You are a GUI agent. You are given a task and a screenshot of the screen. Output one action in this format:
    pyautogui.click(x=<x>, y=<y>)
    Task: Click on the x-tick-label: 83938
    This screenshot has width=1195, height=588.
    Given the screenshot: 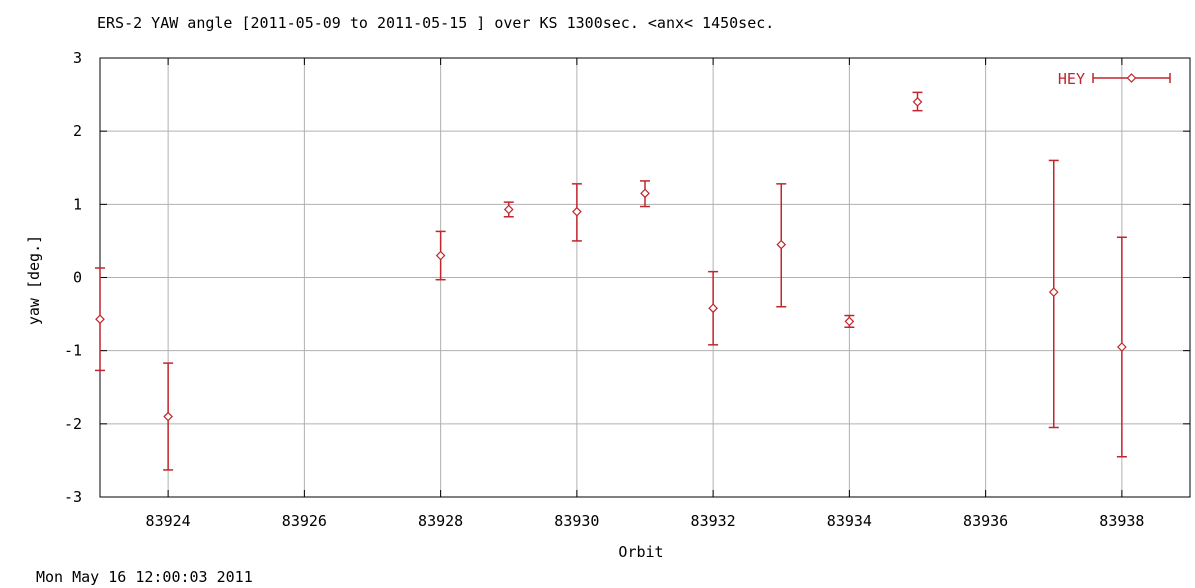 What is the action you would take?
    pyautogui.click(x=1121, y=521)
    